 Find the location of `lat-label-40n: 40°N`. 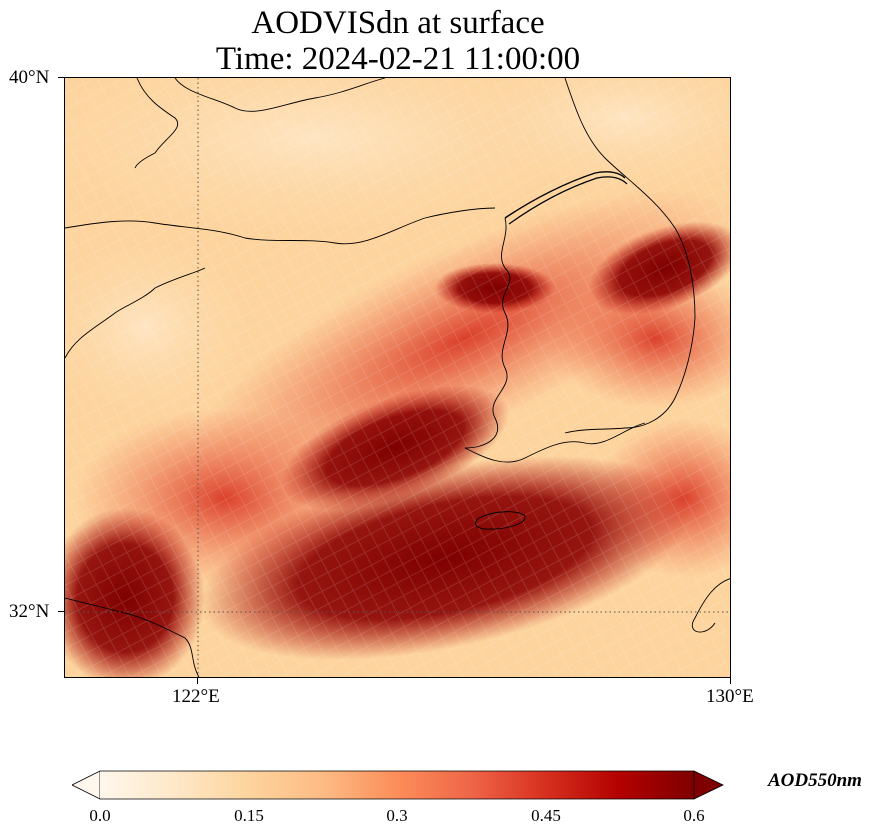

lat-label-40n: 40°N is located at coordinates (29, 77).